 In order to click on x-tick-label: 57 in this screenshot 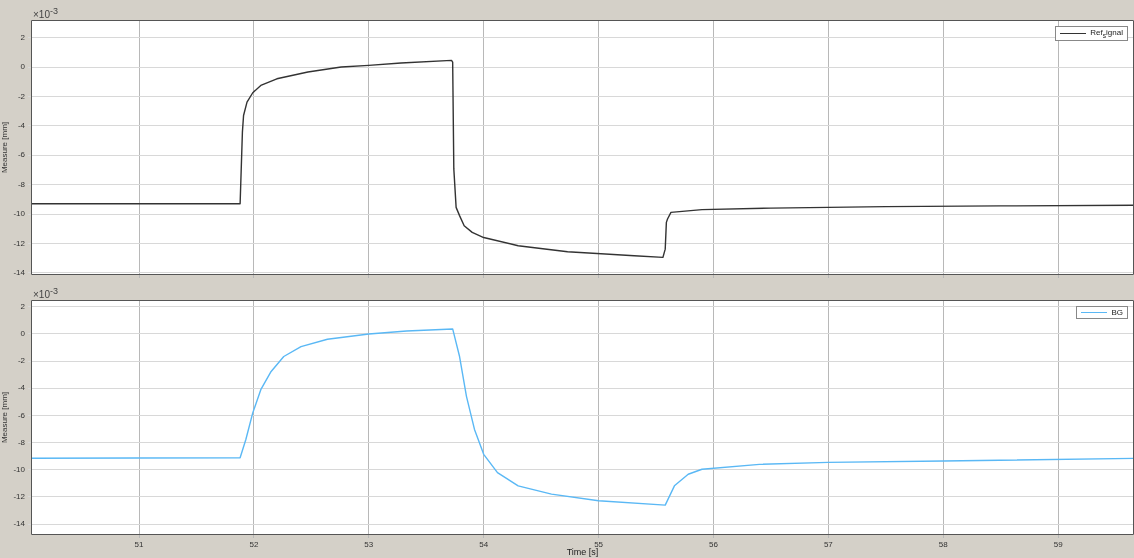, I will do `click(828, 544)`.